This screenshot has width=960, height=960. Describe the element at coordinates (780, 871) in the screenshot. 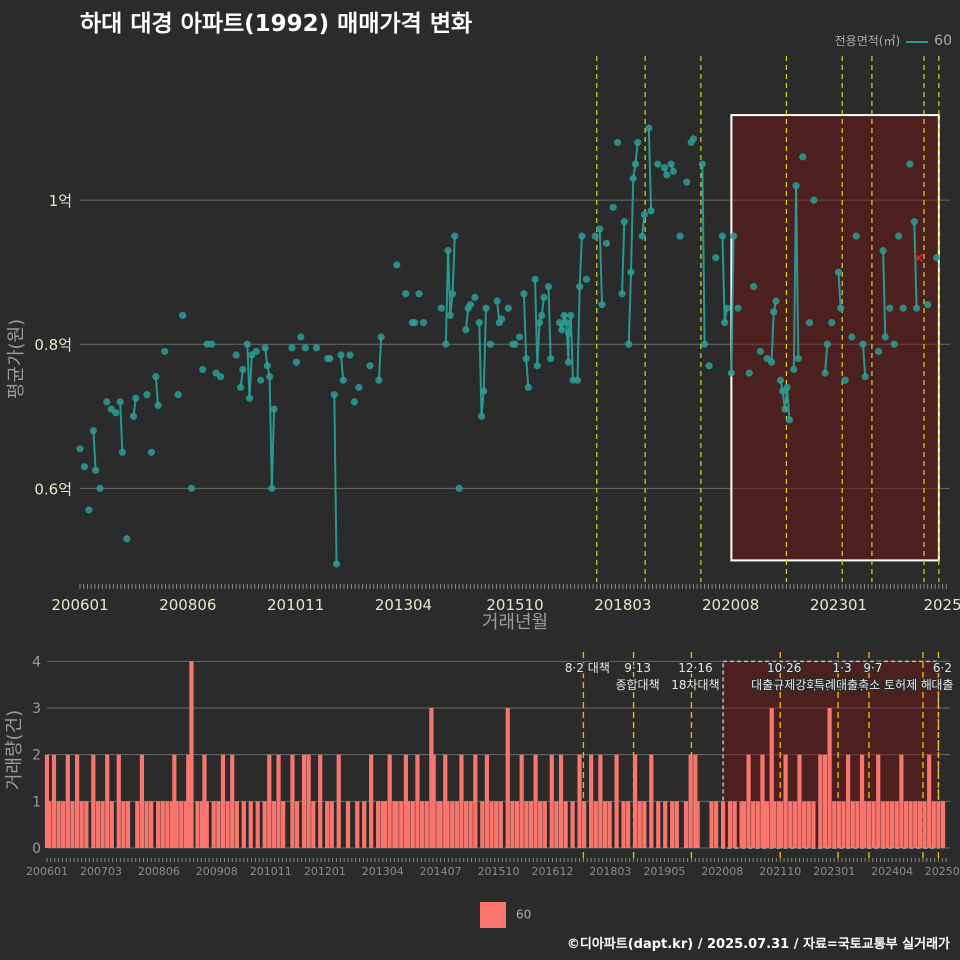

I see `volume-xtick-label: 202110` at that location.